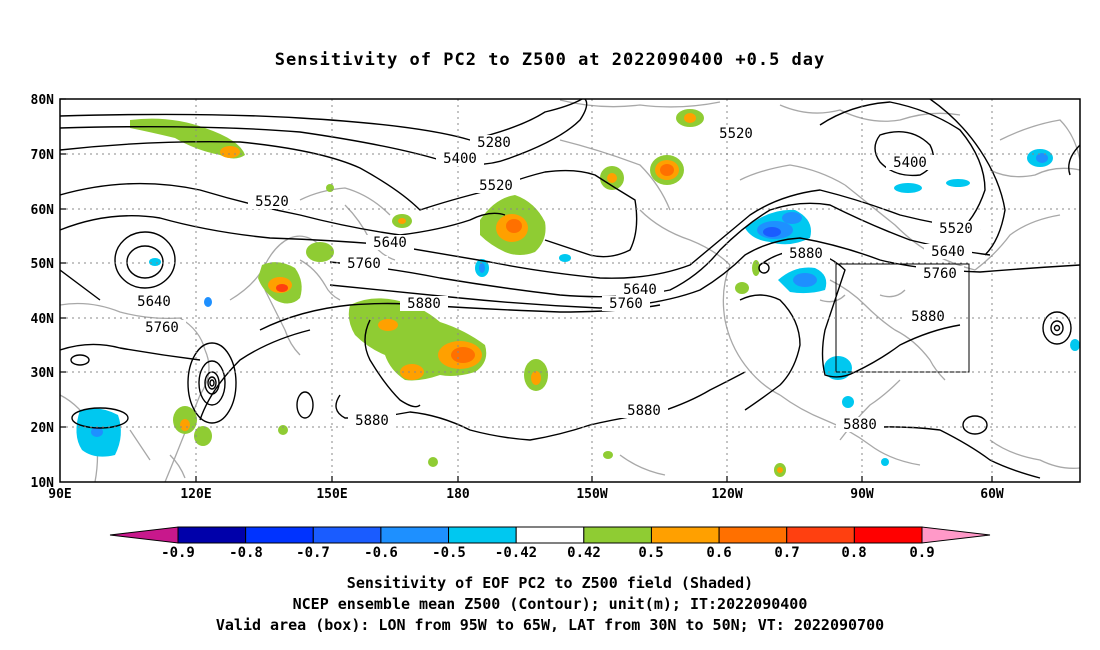 The width and height of the screenshot is (1100, 650). Describe the element at coordinates (718, 553) in the screenshot. I see `colorbar-label: 0.6` at that location.